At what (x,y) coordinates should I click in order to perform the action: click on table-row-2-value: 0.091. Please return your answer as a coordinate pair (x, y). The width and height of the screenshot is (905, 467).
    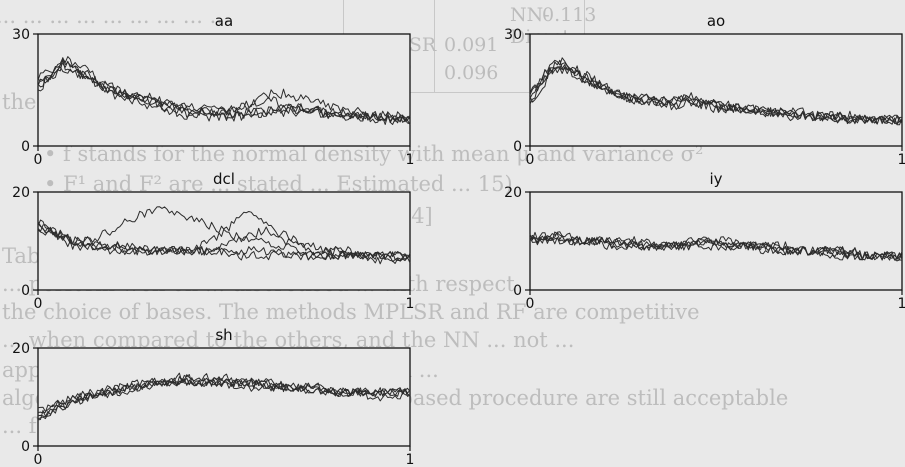
    Looking at the image, I should click on (471, 45).